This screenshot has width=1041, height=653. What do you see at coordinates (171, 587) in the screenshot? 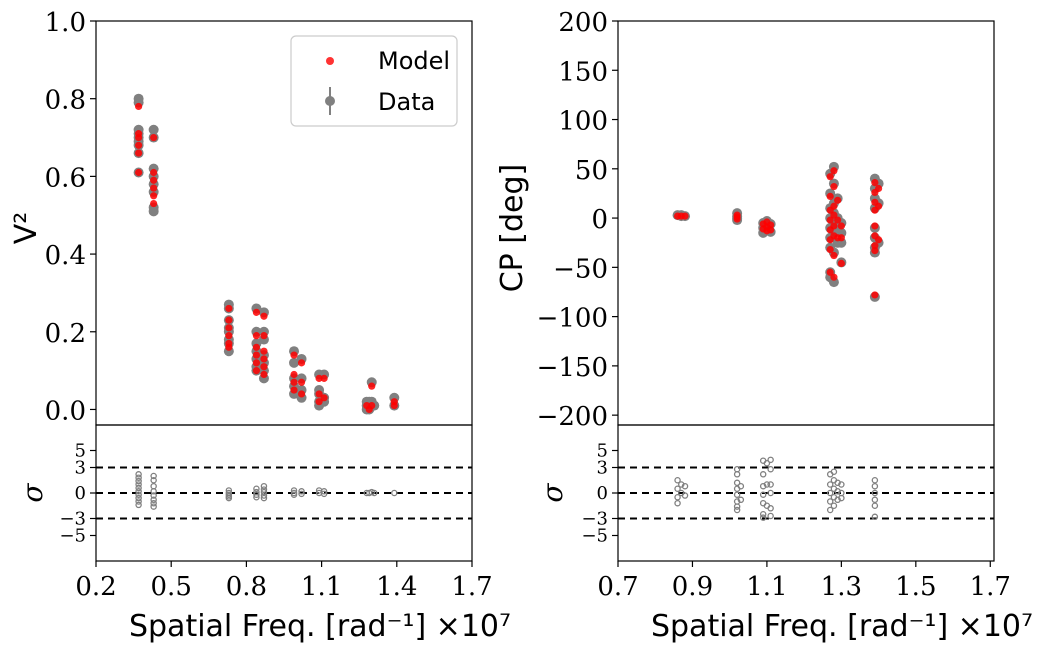
I see `v2res-xtick-label: 0.5` at bounding box center [171, 587].